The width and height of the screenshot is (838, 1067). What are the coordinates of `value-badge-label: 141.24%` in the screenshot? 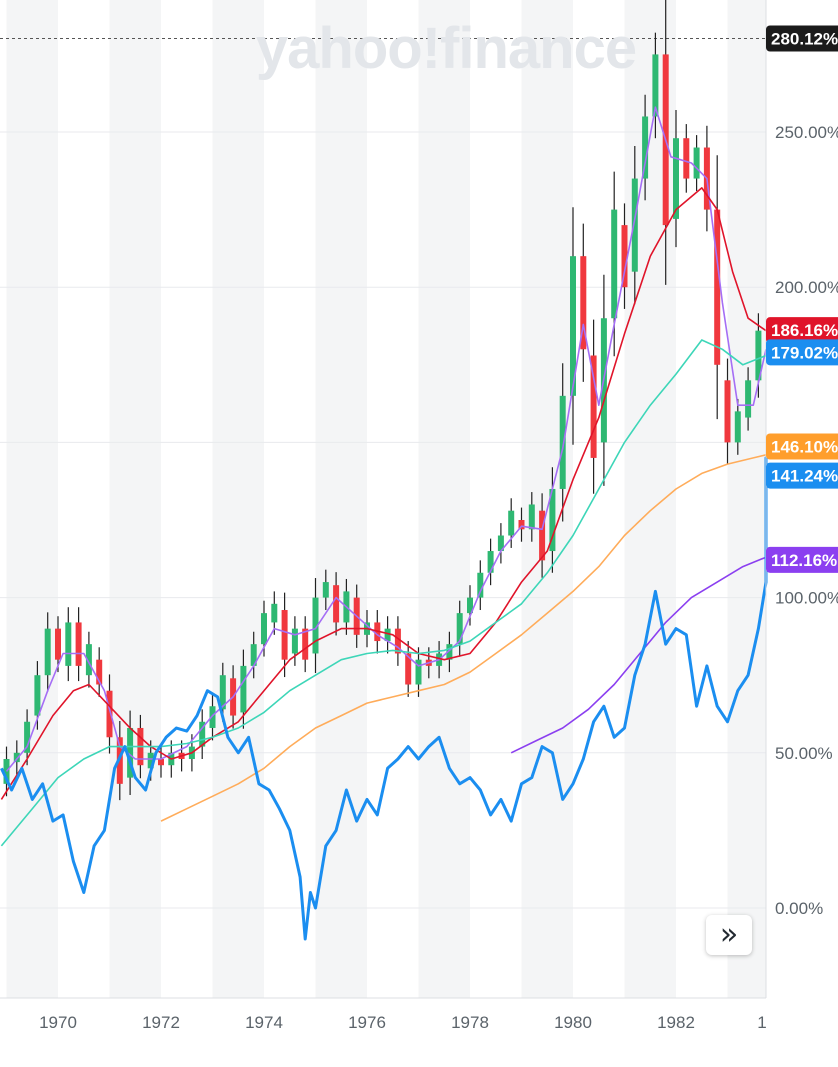 It's located at (804, 476).